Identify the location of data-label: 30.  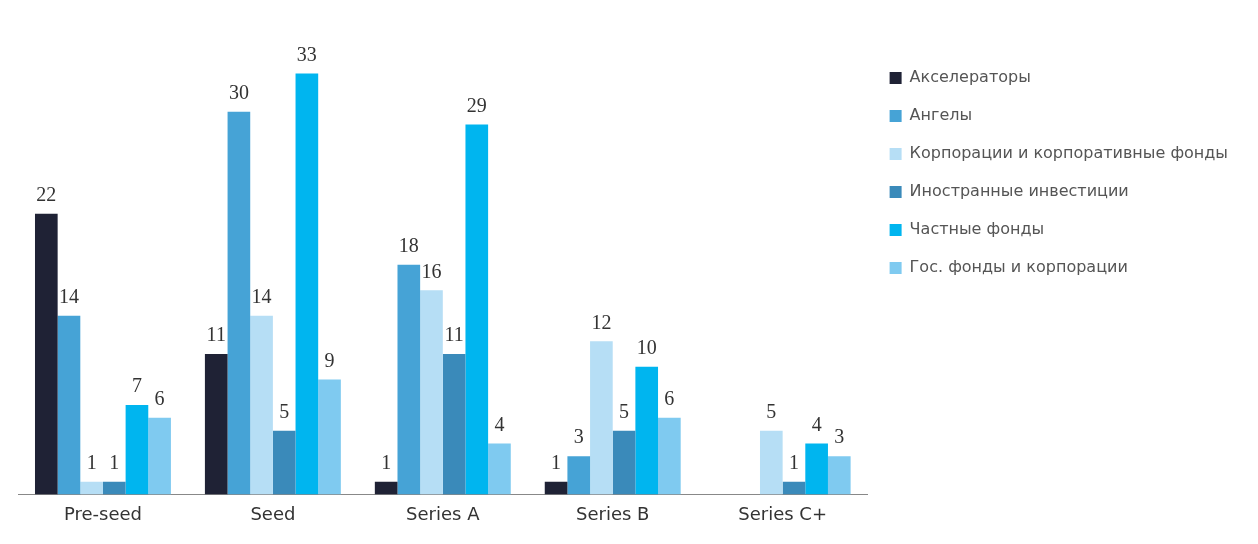
(238, 92).